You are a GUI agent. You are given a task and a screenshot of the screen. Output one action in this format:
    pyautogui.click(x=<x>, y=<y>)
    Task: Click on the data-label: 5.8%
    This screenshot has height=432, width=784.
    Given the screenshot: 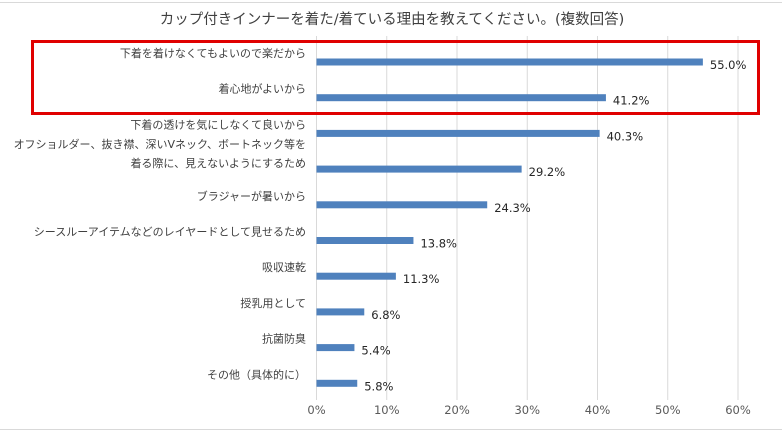 What is the action you would take?
    pyautogui.click(x=378, y=386)
    